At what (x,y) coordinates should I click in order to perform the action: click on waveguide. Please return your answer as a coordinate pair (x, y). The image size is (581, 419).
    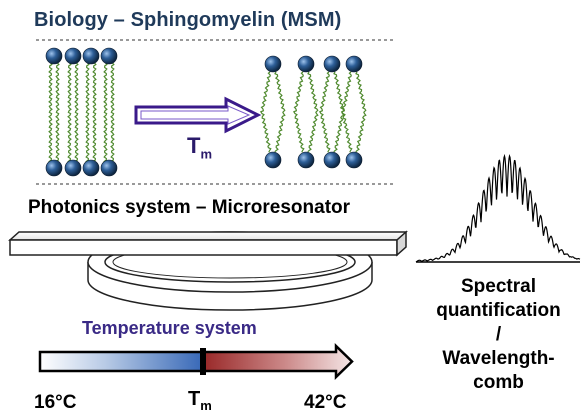
    Looking at the image, I should click on (208, 243).